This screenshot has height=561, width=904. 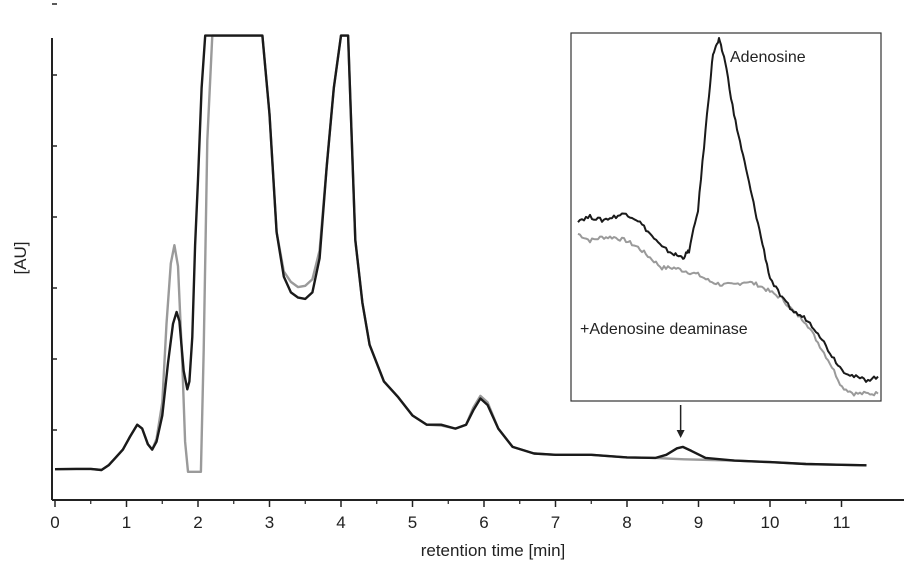 What do you see at coordinates (483, 522) in the screenshot?
I see `x-tick-label: 6` at bounding box center [483, 522].